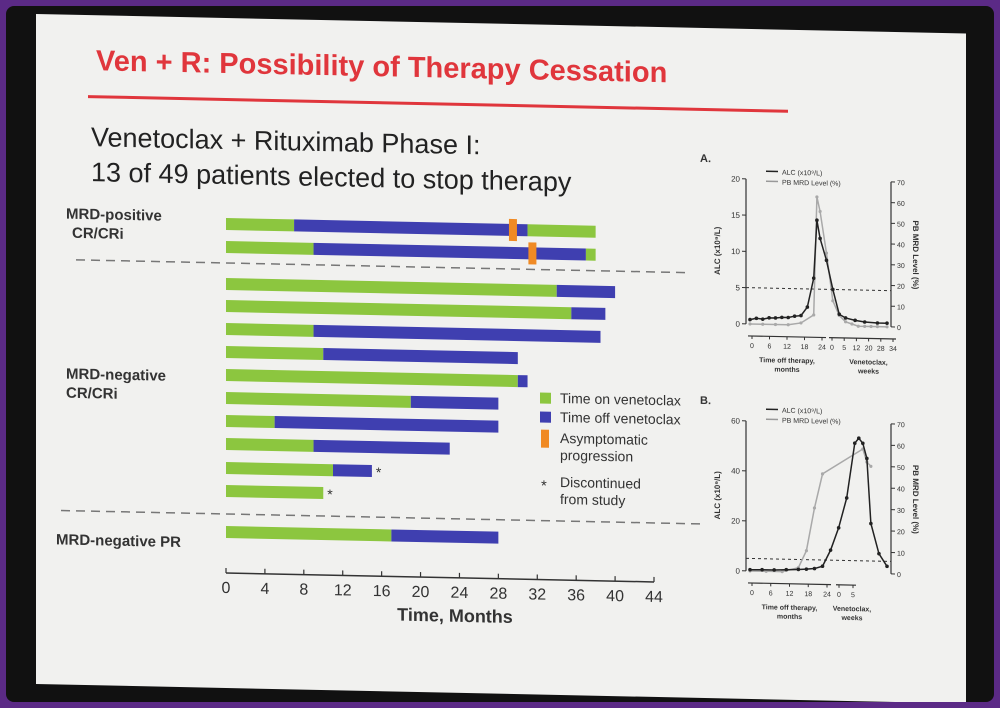 The width and height of the screenshot is (1000, 708). Describe the element at coordinates (818, 289) in the screenshot. I see `threshold-line` at that location.